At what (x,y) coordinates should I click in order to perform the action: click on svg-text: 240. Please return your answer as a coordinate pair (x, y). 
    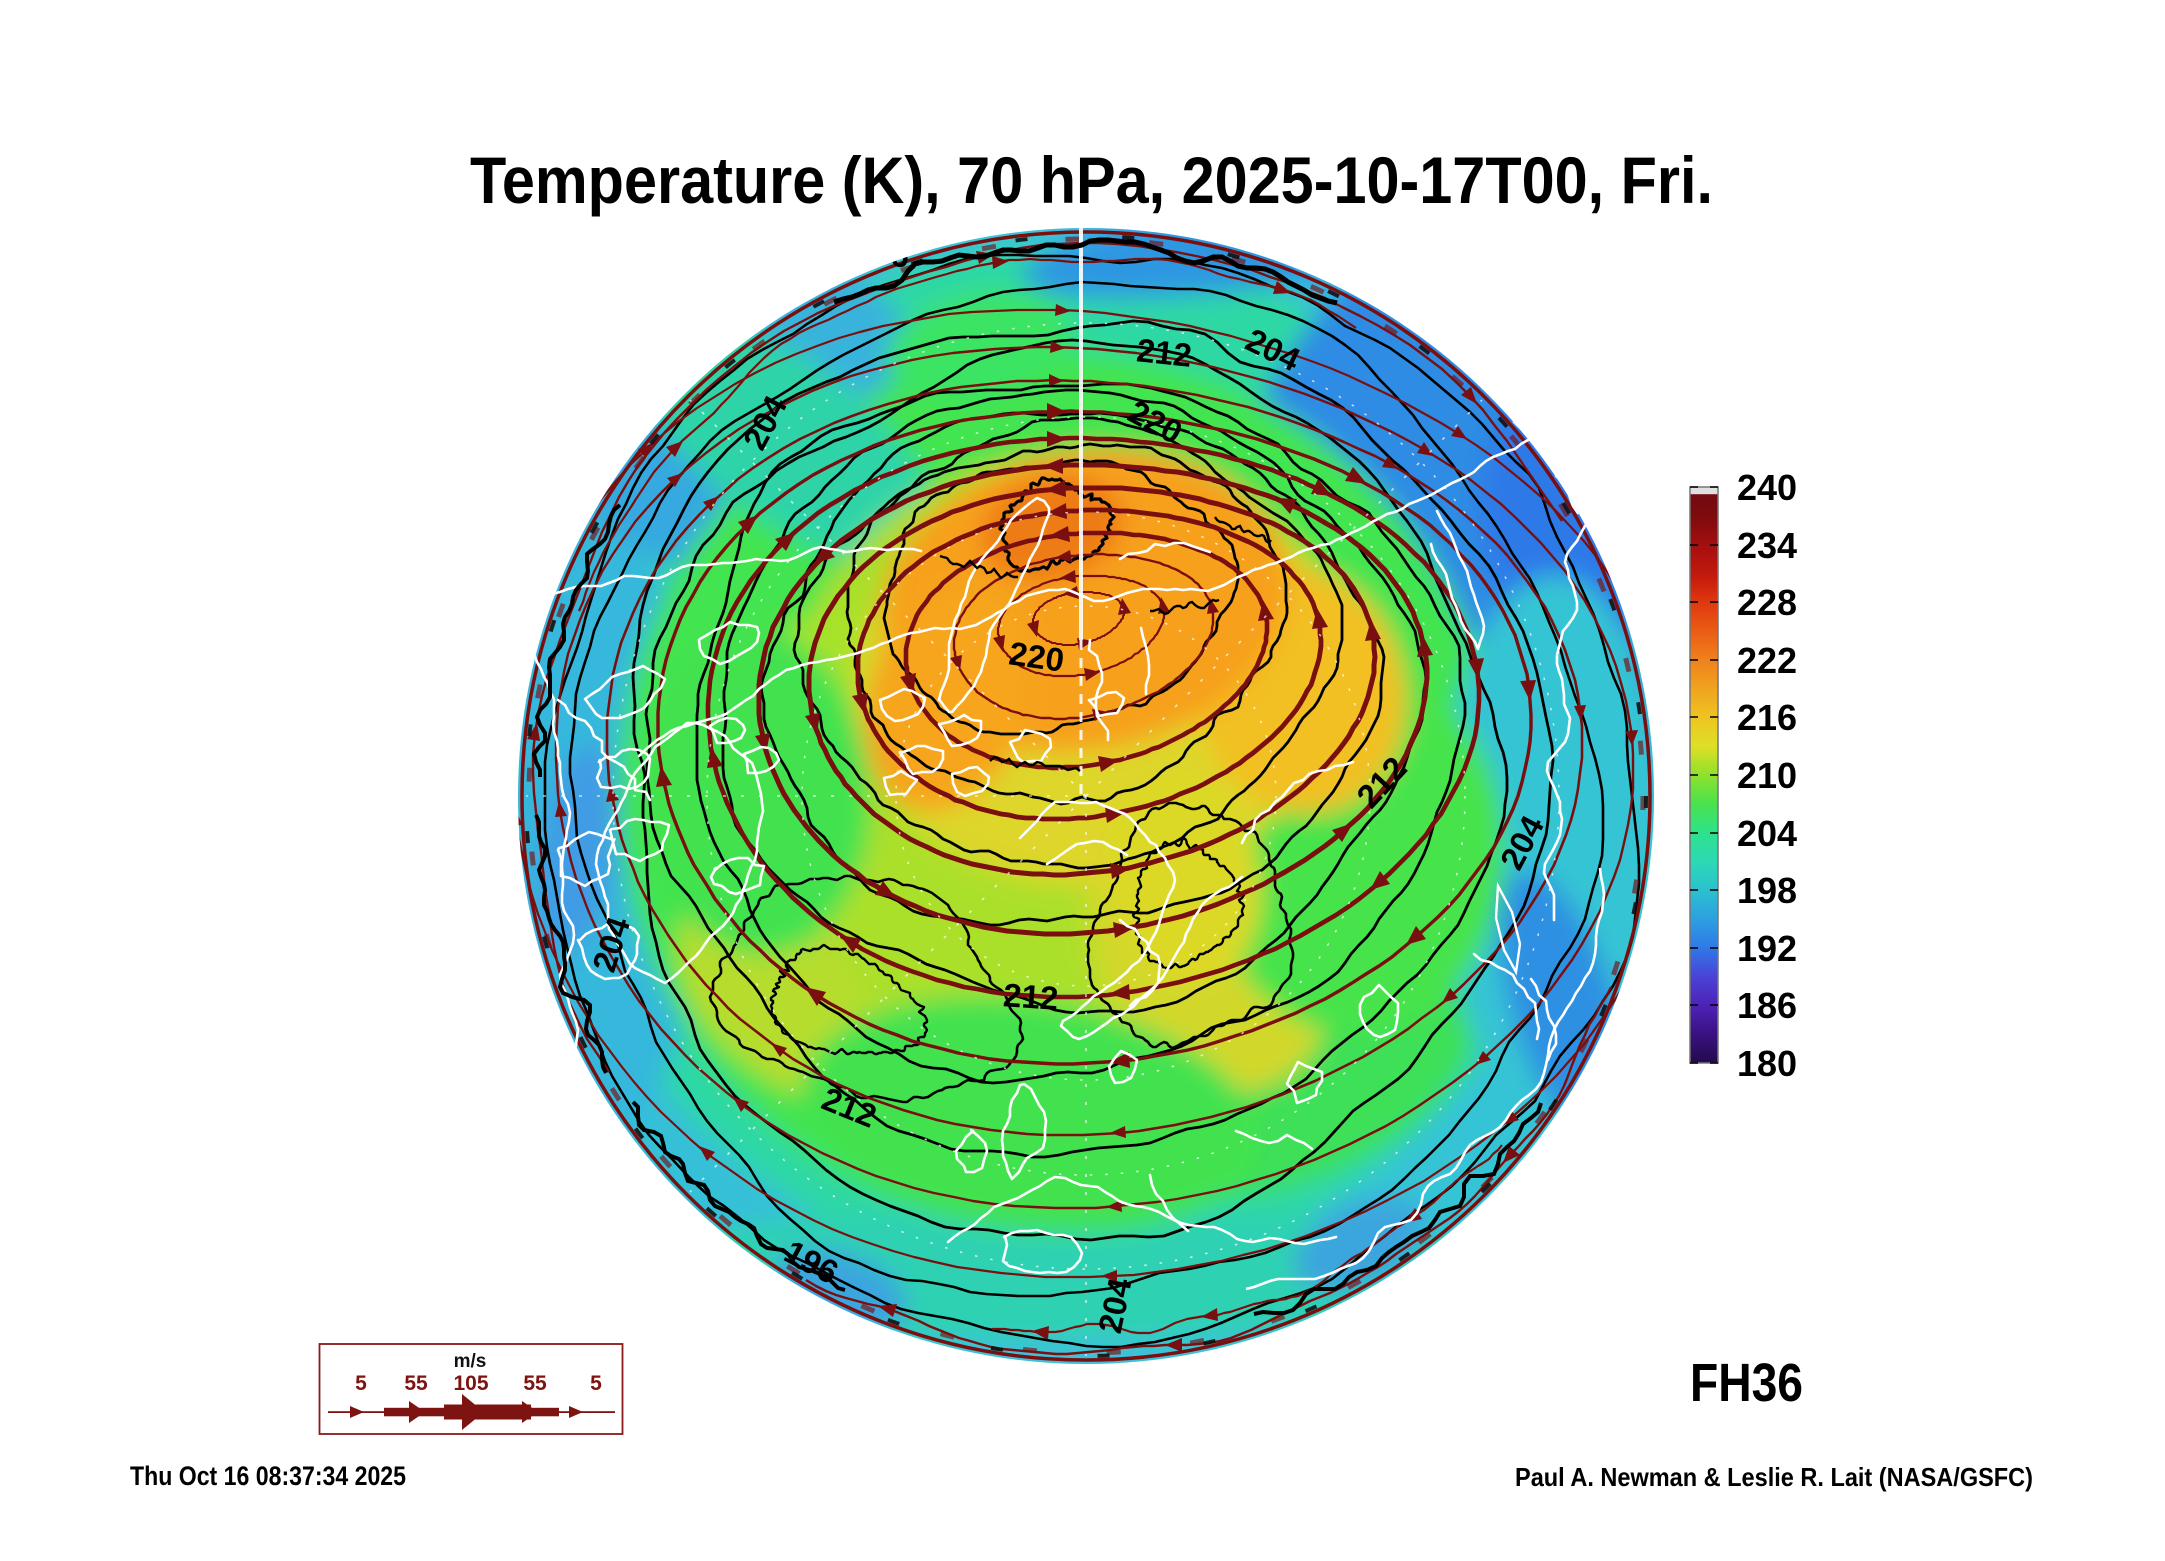
    Looking at the image, I should click on (1767, 487).